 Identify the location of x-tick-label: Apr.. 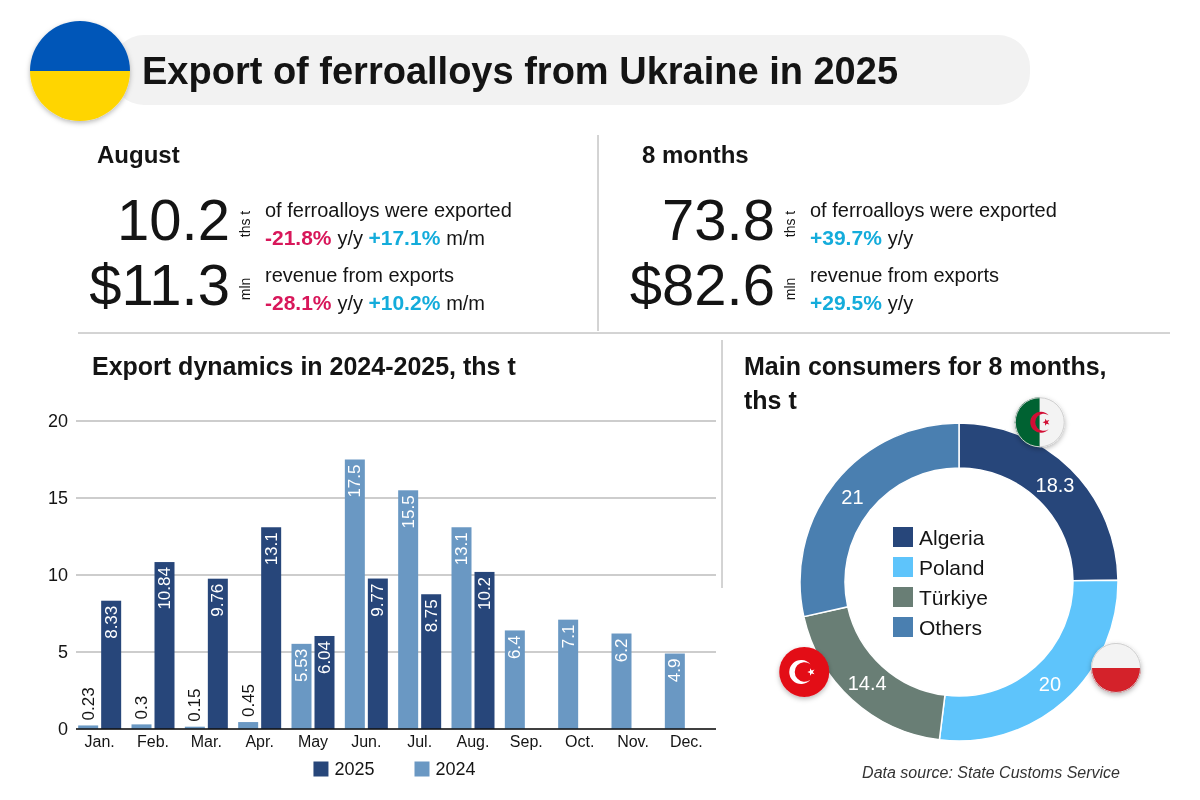
(259, 741).